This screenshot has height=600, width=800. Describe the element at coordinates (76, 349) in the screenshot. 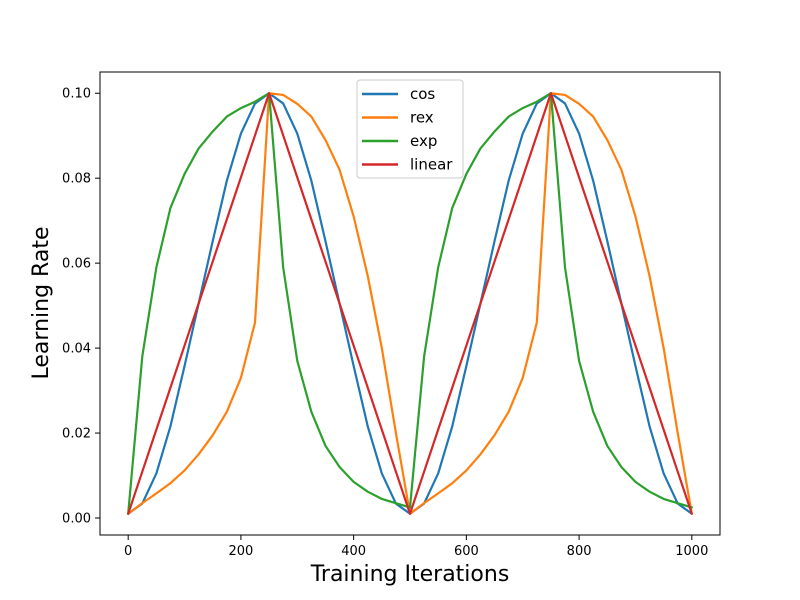

I see `y-tick-label: 0.04` at that location.